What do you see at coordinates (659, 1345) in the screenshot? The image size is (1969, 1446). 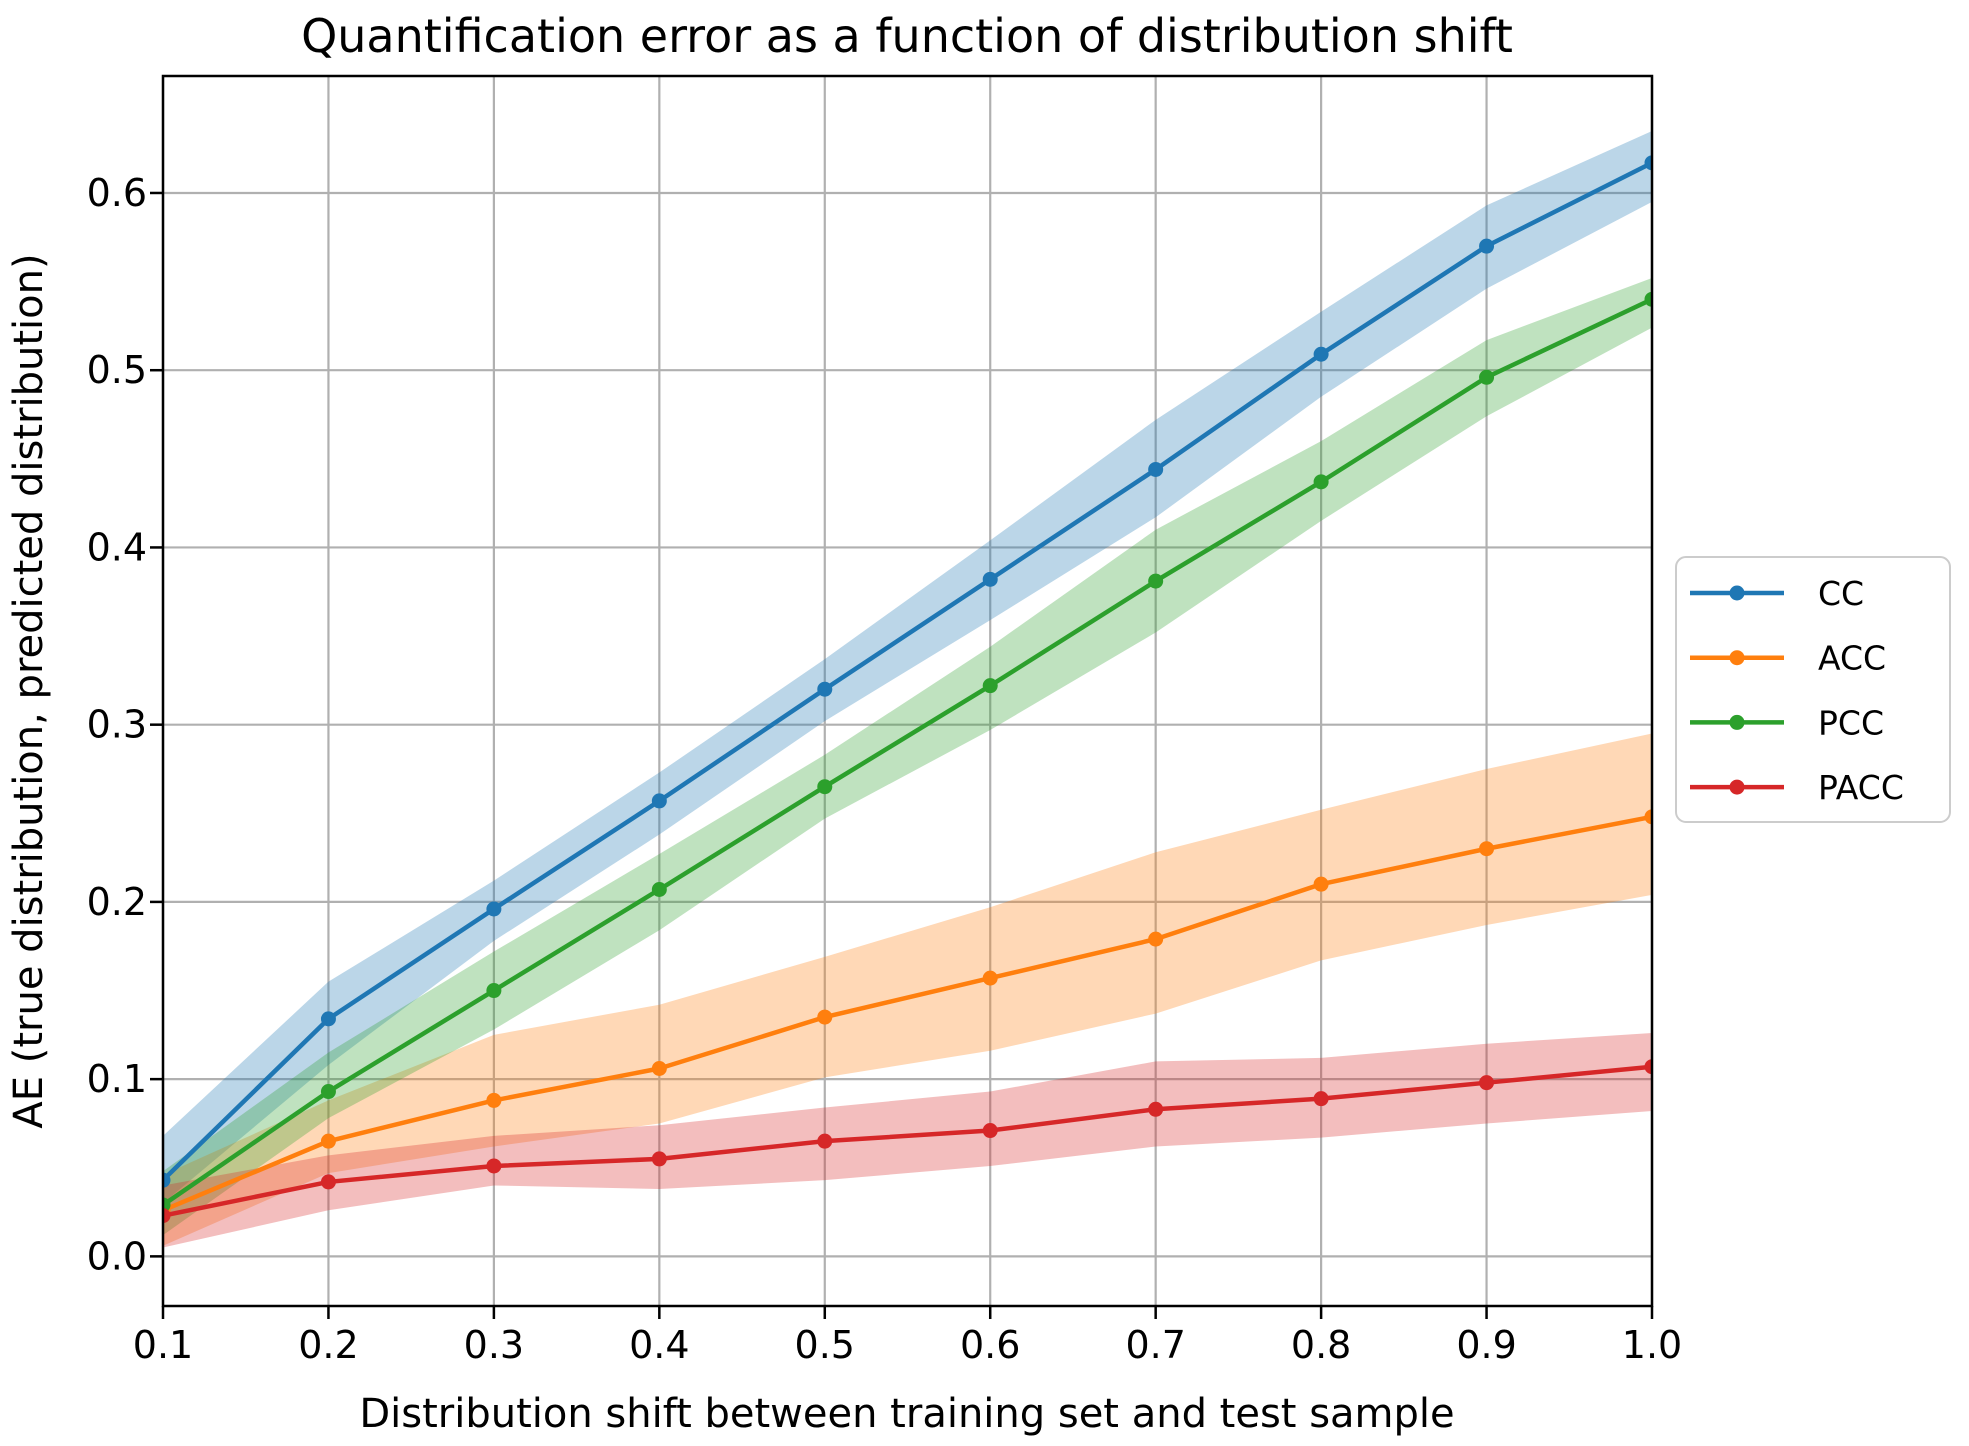 I see `x-tick-label: 0.4` at bounding box center [659, 1345].